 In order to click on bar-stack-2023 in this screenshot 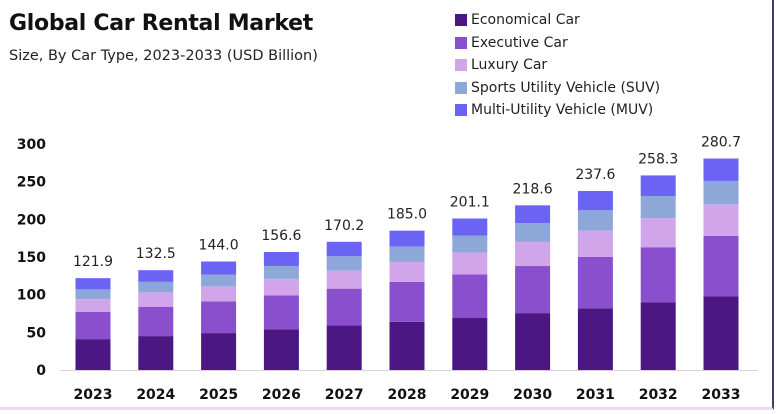, I will do `click(93, 324)`.